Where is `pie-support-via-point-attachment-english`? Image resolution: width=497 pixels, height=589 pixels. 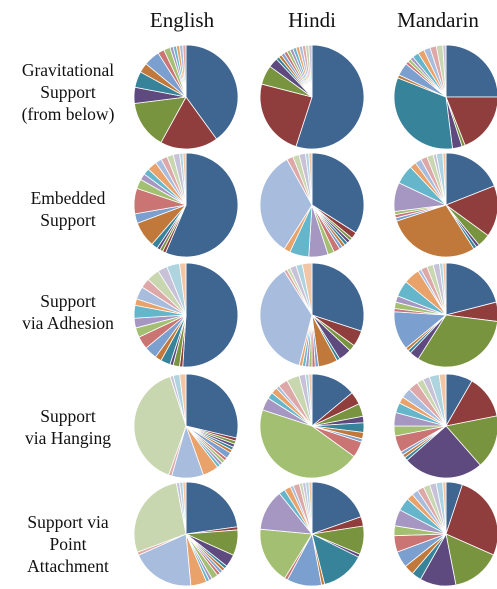 pie-support-via-point-attachment-english is located at coordinates (186, 534).